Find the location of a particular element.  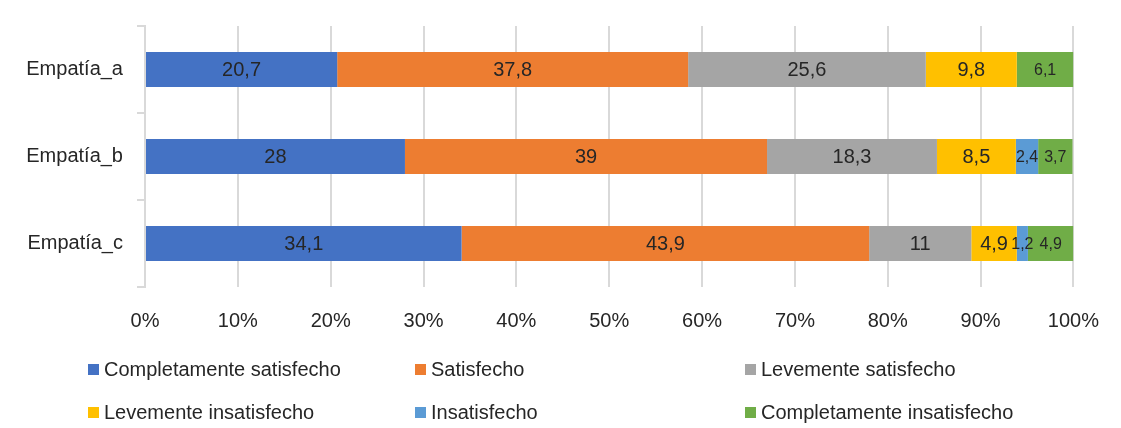

data-label: 6,1 is located at coordinates (1045, 69).